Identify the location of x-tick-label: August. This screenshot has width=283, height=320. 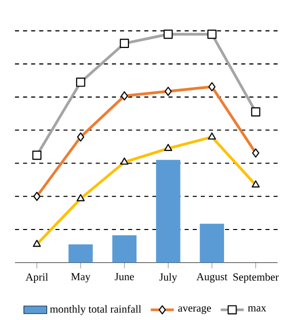
(212, 278).